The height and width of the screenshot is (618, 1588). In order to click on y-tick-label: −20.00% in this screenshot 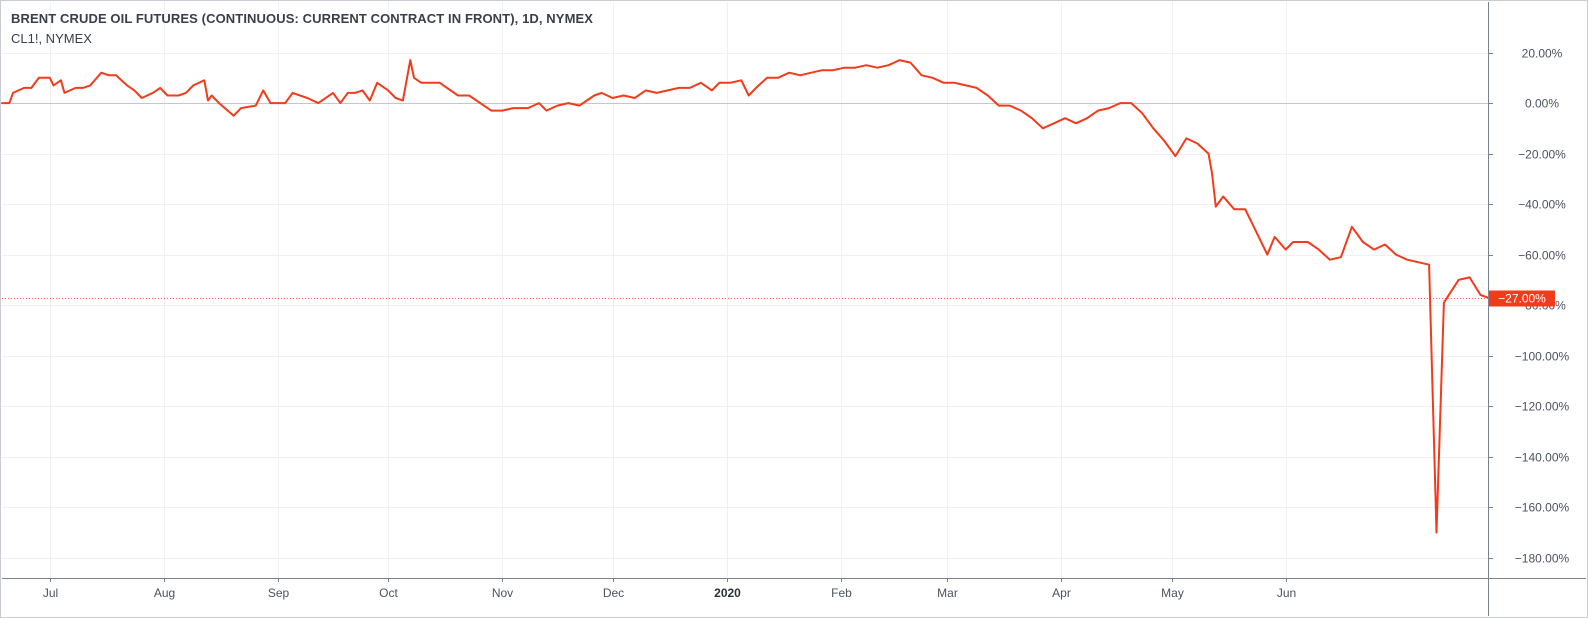, I will do `click(1542, 155)`.